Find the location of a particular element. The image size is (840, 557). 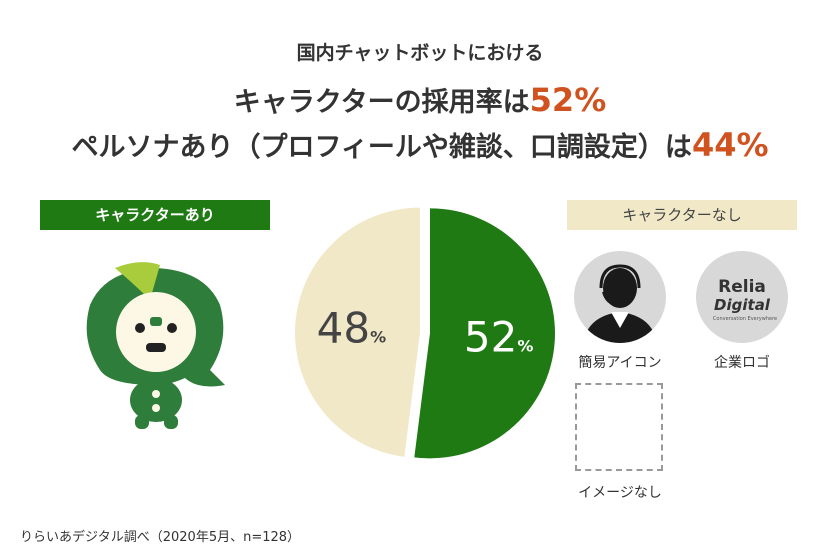

headline-line3-value: 44% is located at coordinates (730, 145).